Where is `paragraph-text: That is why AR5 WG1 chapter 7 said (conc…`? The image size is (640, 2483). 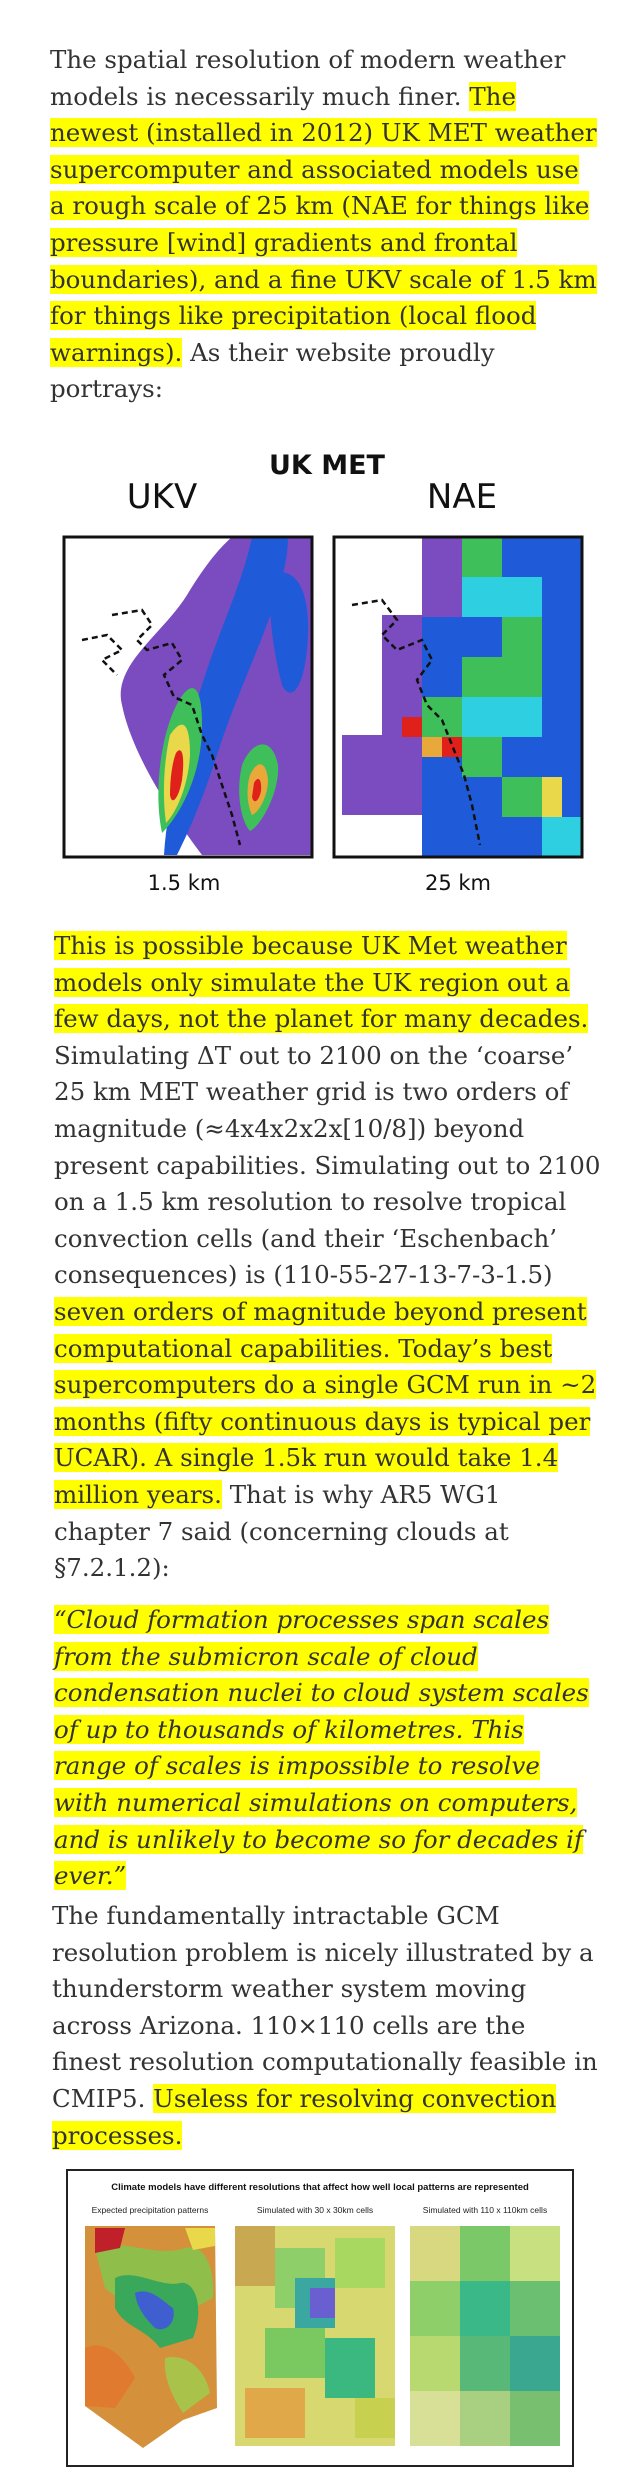 paragraph-text: That is why AR5 WG1 chapter 7 said (conc… is located at coordinates (281, 1531).